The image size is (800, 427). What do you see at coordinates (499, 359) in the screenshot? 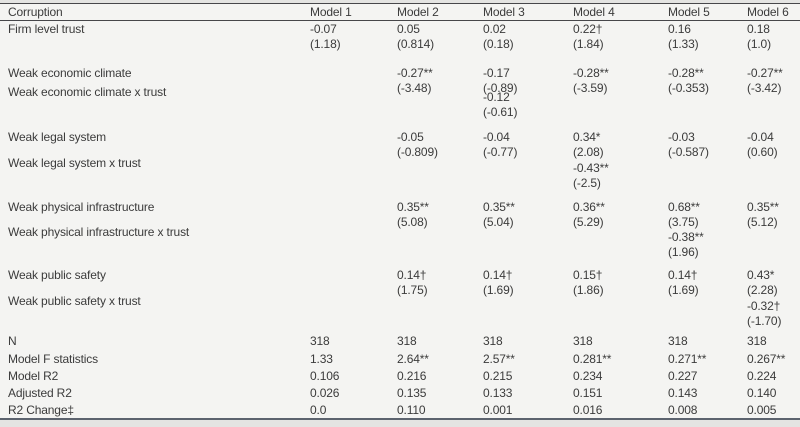
I see `stat-value: 2.57**` at bounding box center [499, 359].